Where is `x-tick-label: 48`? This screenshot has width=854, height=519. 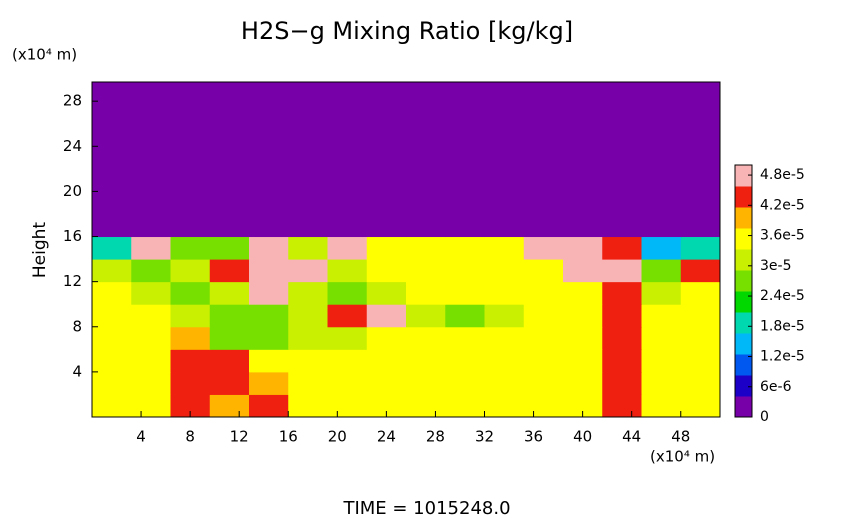 x-tick-label: 48 is located at coordinates (680, 437).